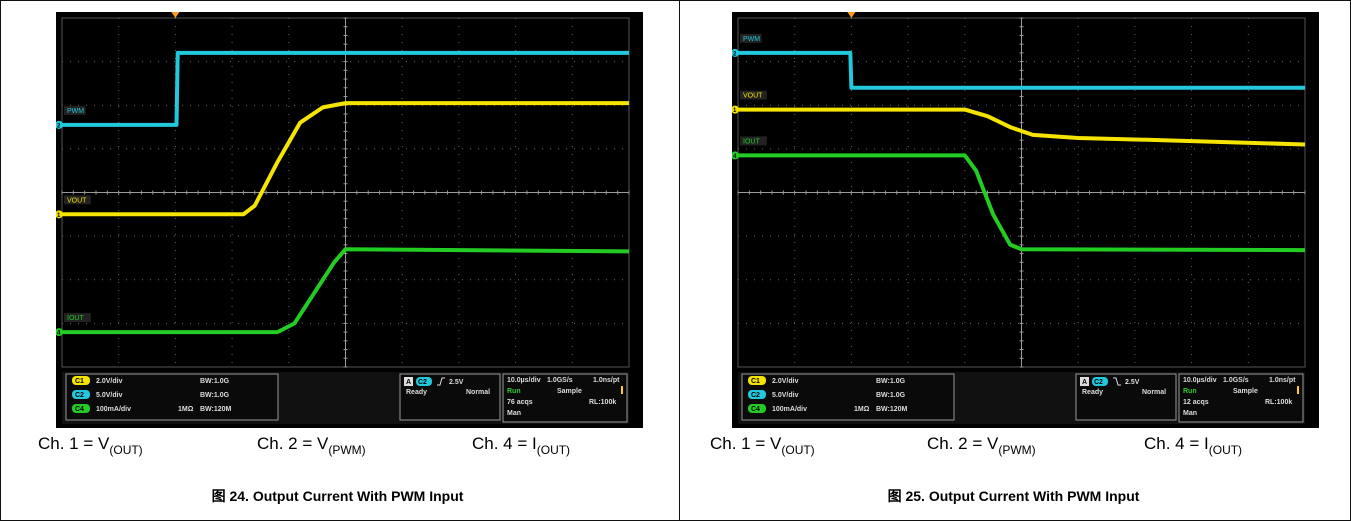 The image size is (1351, 521). What do you see at coordinates (1117, 381) in the screenshot?
I see `trigger-slope-icon` at bounding box center [1117, 381].